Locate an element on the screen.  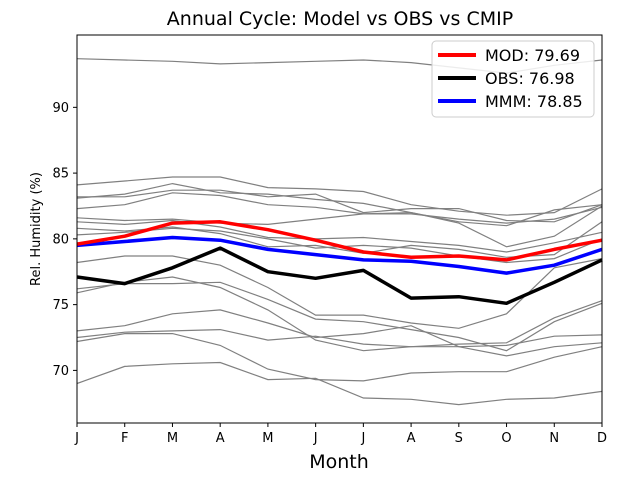
legend-label: MMM: 78.85 is located at coordinates (534, 101).